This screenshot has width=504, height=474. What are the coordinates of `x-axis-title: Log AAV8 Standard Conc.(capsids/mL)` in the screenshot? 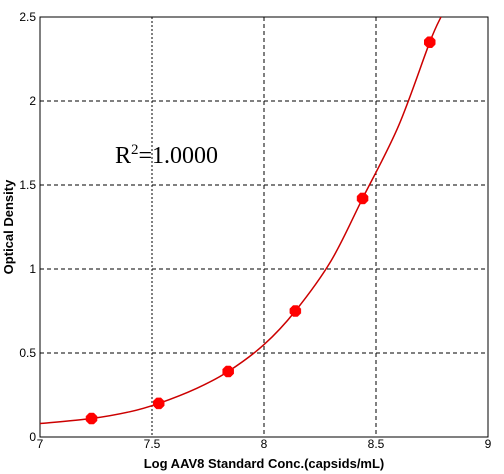 It's located at (264, 463).